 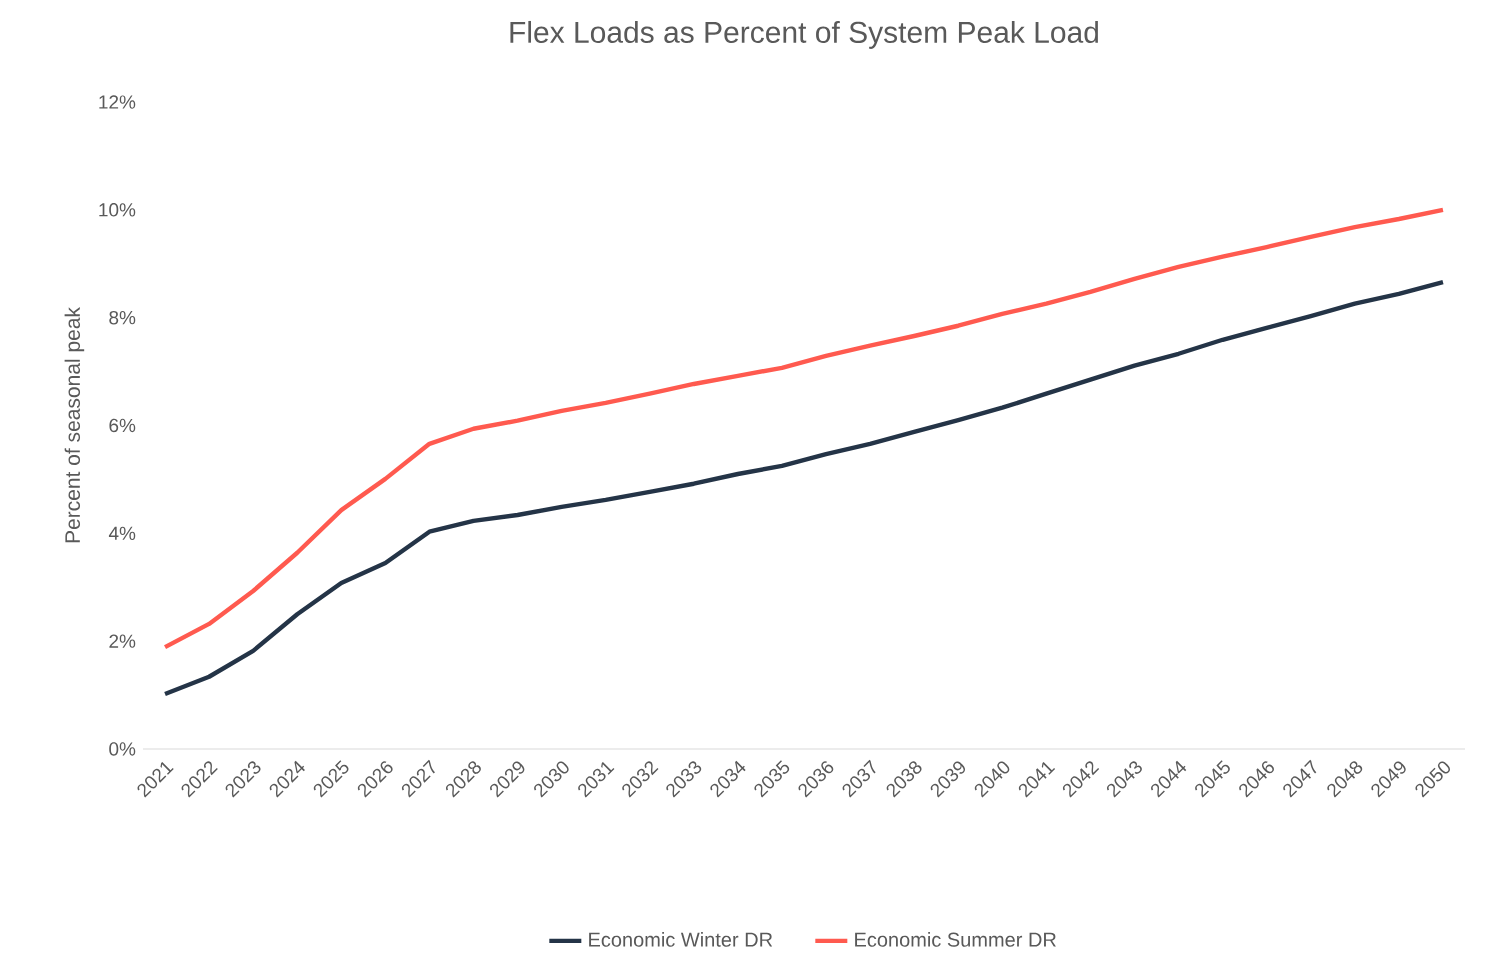 What do you see at coordinates (804, 35) in the screenshot?
I see `chart-title: Flex Loads as Percent of System Peak Load` at bounding box center [804, 35].